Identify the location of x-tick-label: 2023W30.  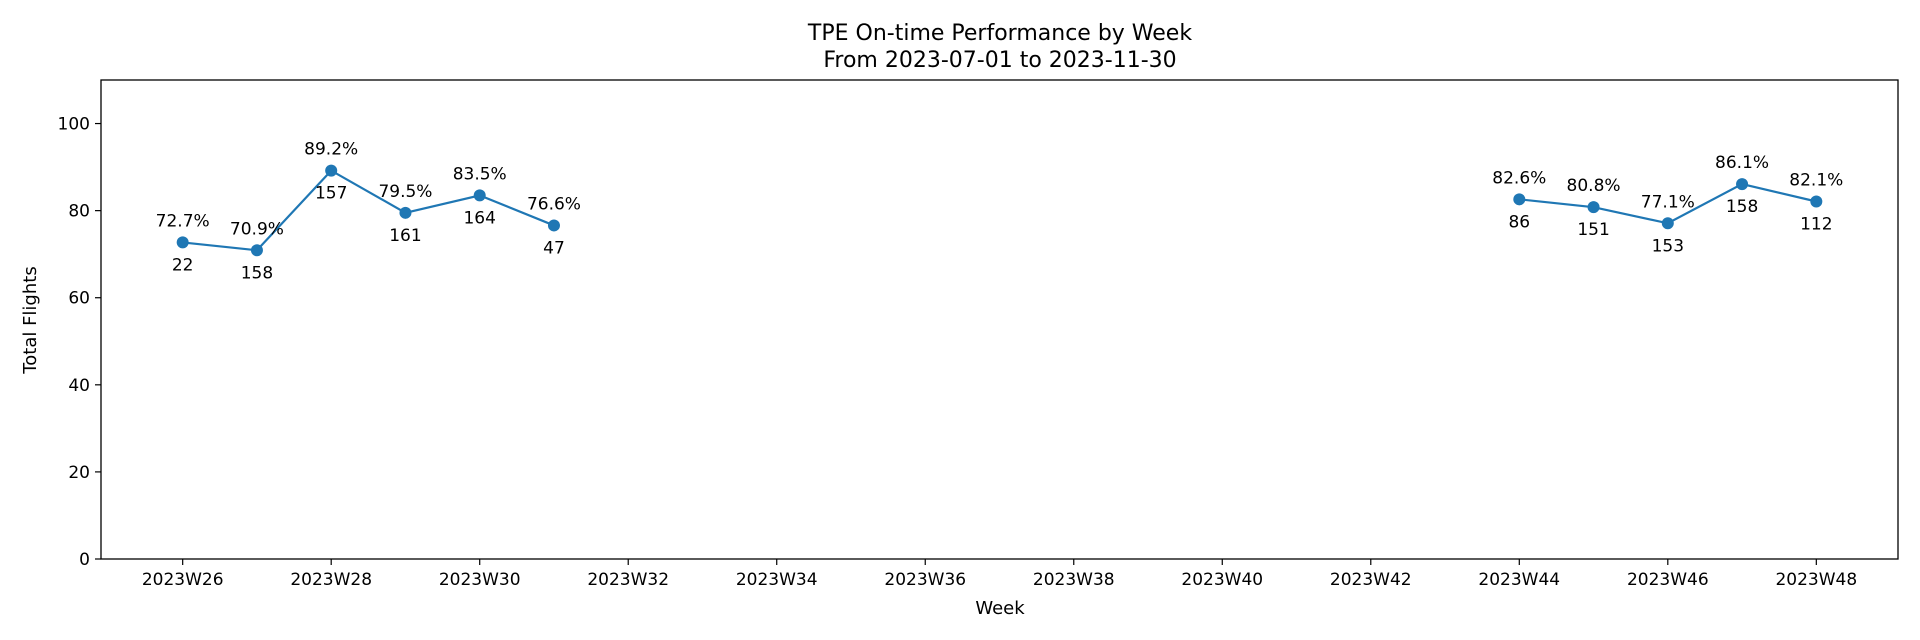
(480, 580).